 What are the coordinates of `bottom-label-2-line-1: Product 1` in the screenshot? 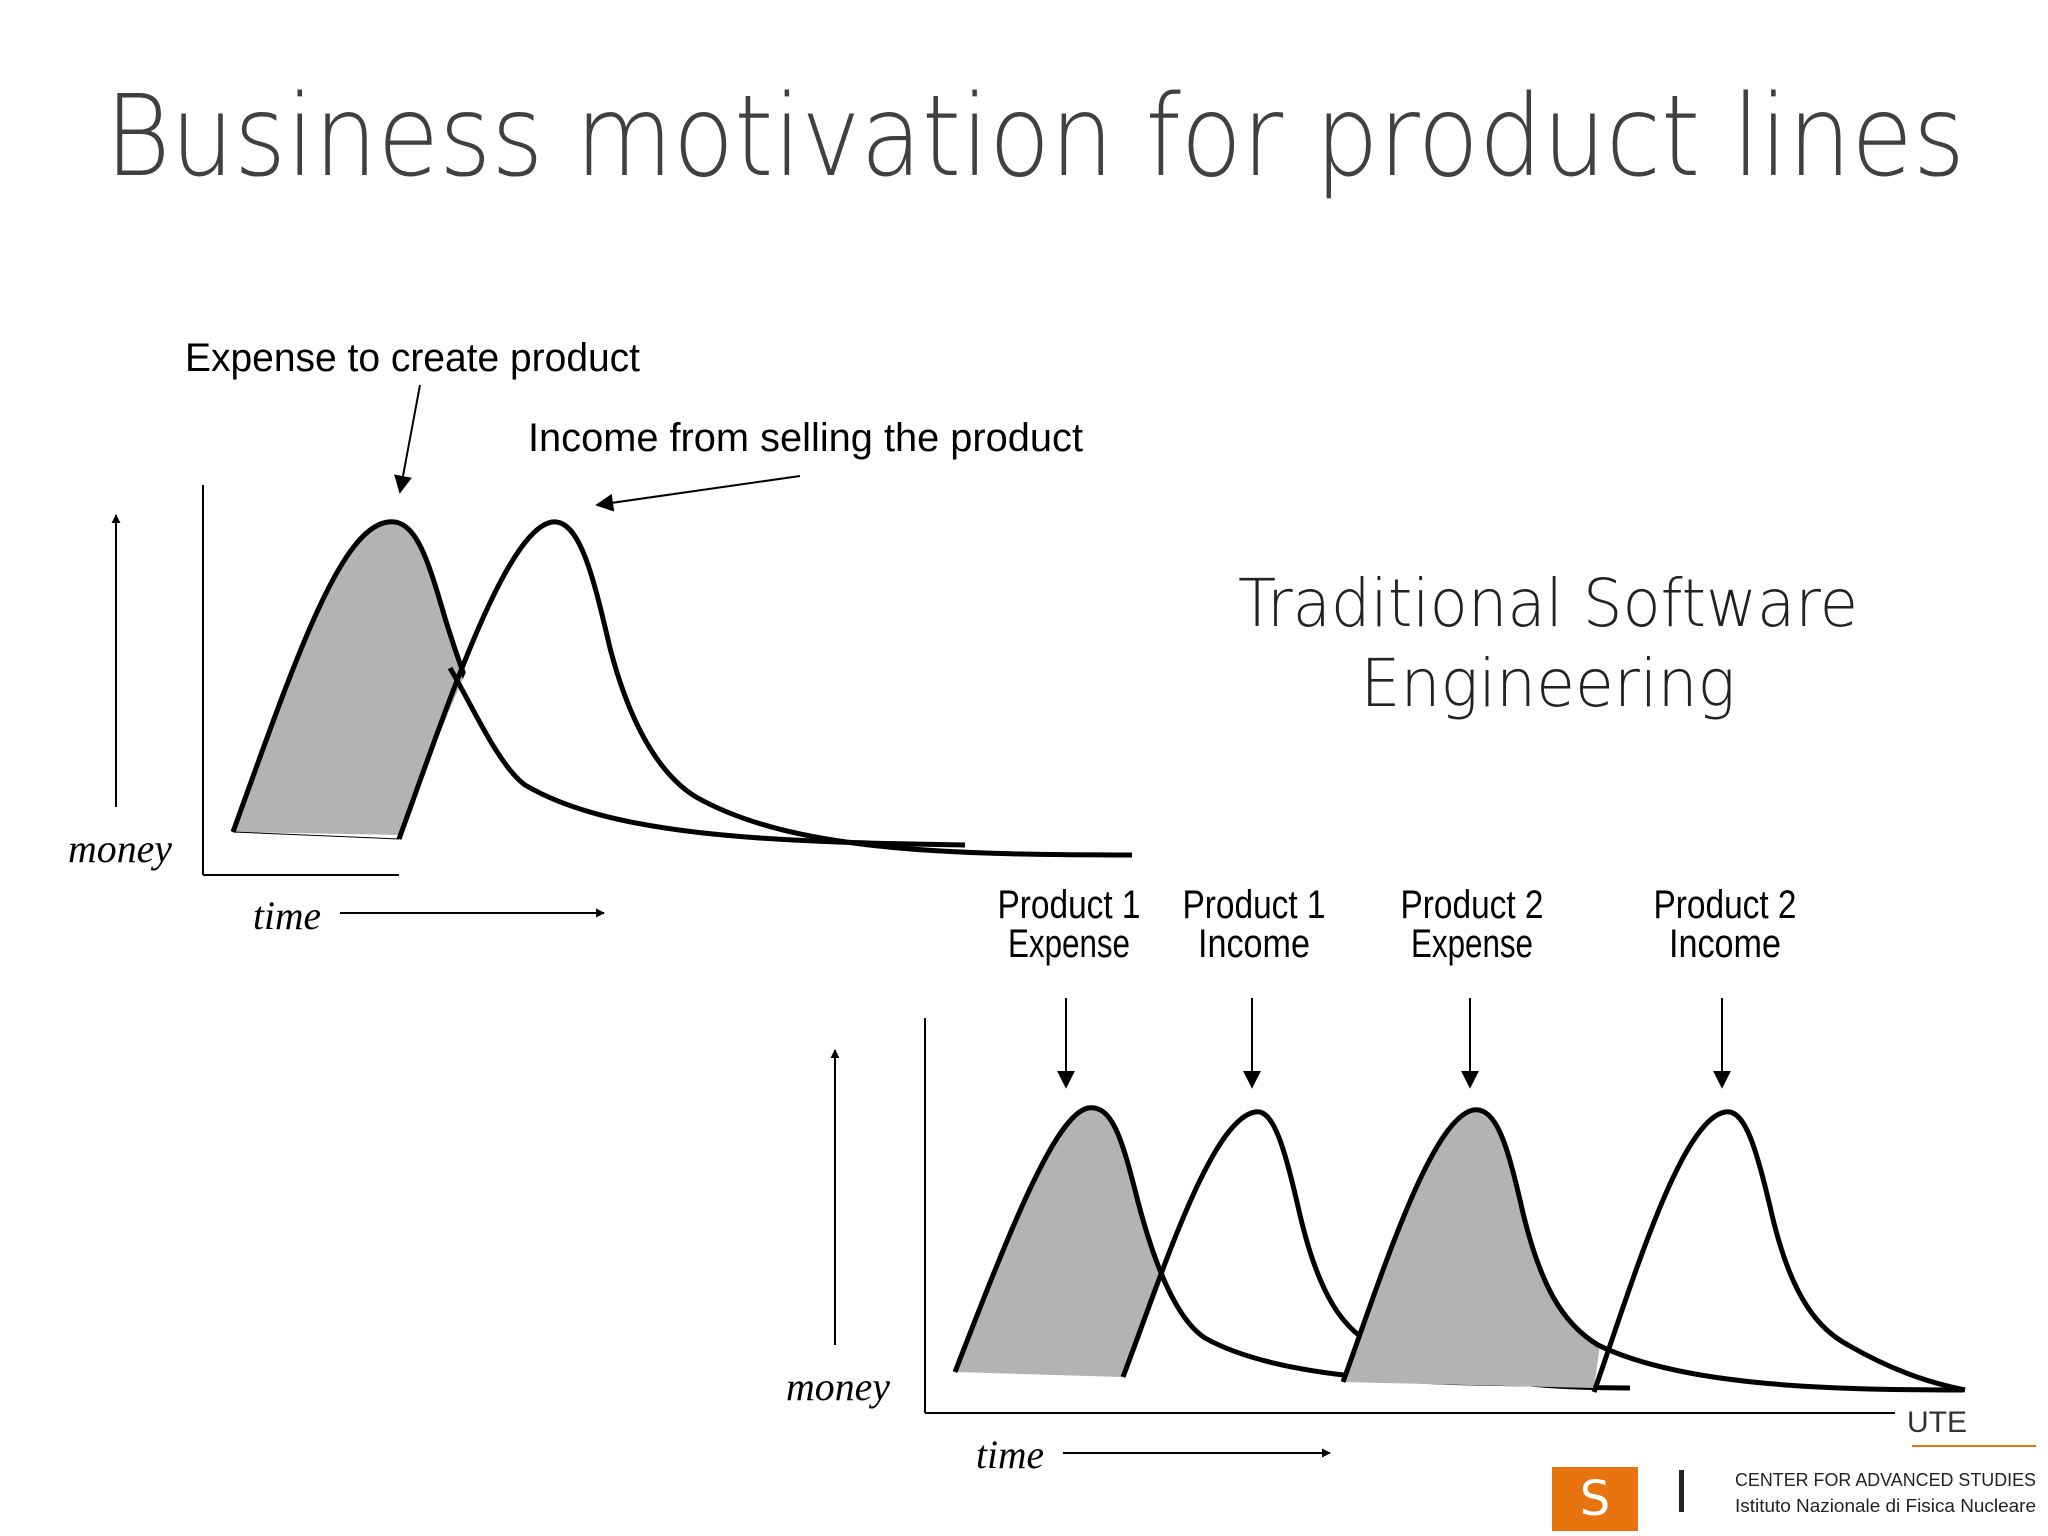 It's located at (1254, 905).